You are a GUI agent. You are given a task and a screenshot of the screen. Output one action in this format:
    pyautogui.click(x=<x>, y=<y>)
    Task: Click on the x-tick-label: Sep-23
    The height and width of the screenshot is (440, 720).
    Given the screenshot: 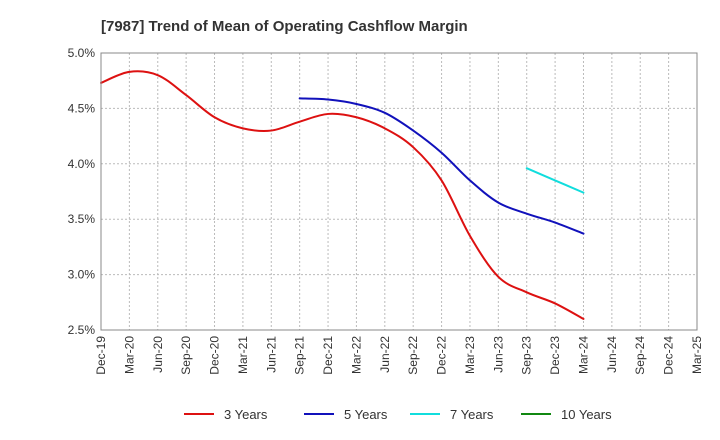 What is the action you would take?
    pyautogui.click(x=527, y=355)
    